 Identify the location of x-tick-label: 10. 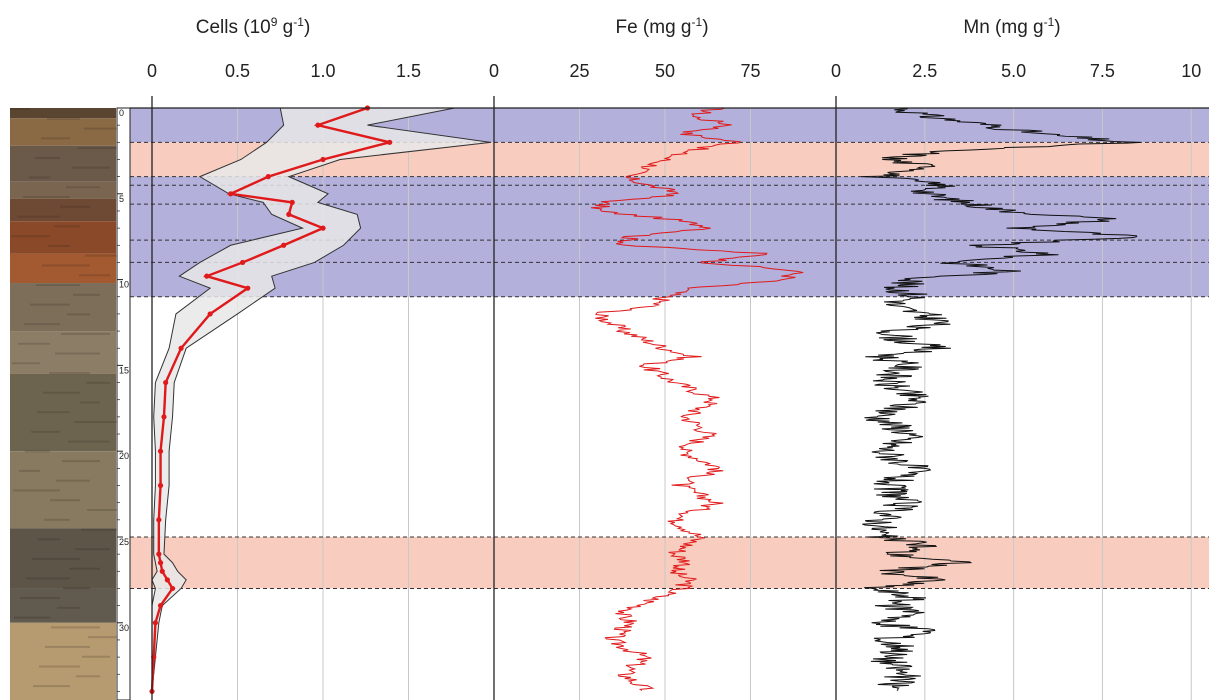
(1191, 71).